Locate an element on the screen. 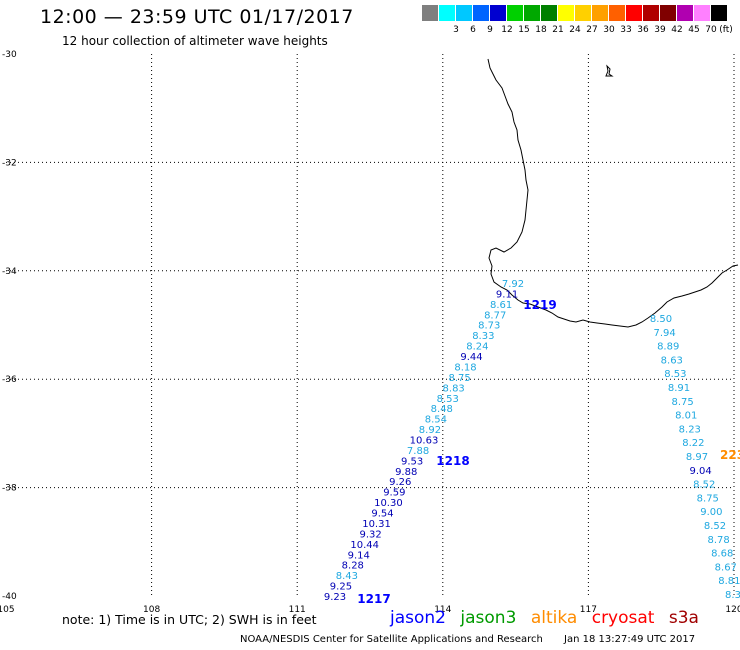 This screenshot has width=740, height=650. track-value: 8.92 is located at coordinates (430, 430).